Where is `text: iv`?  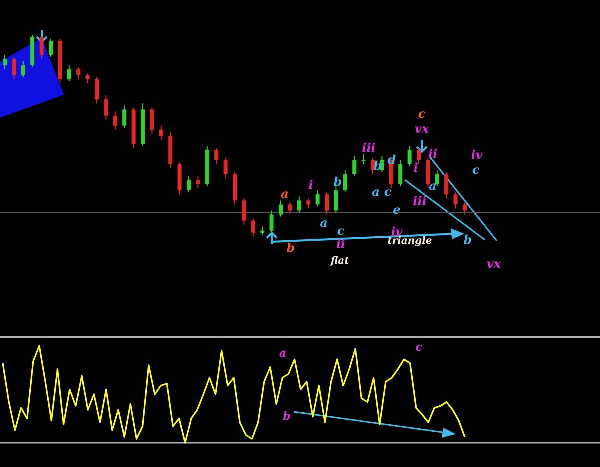 text: iv is located at coordinates (477, 155).